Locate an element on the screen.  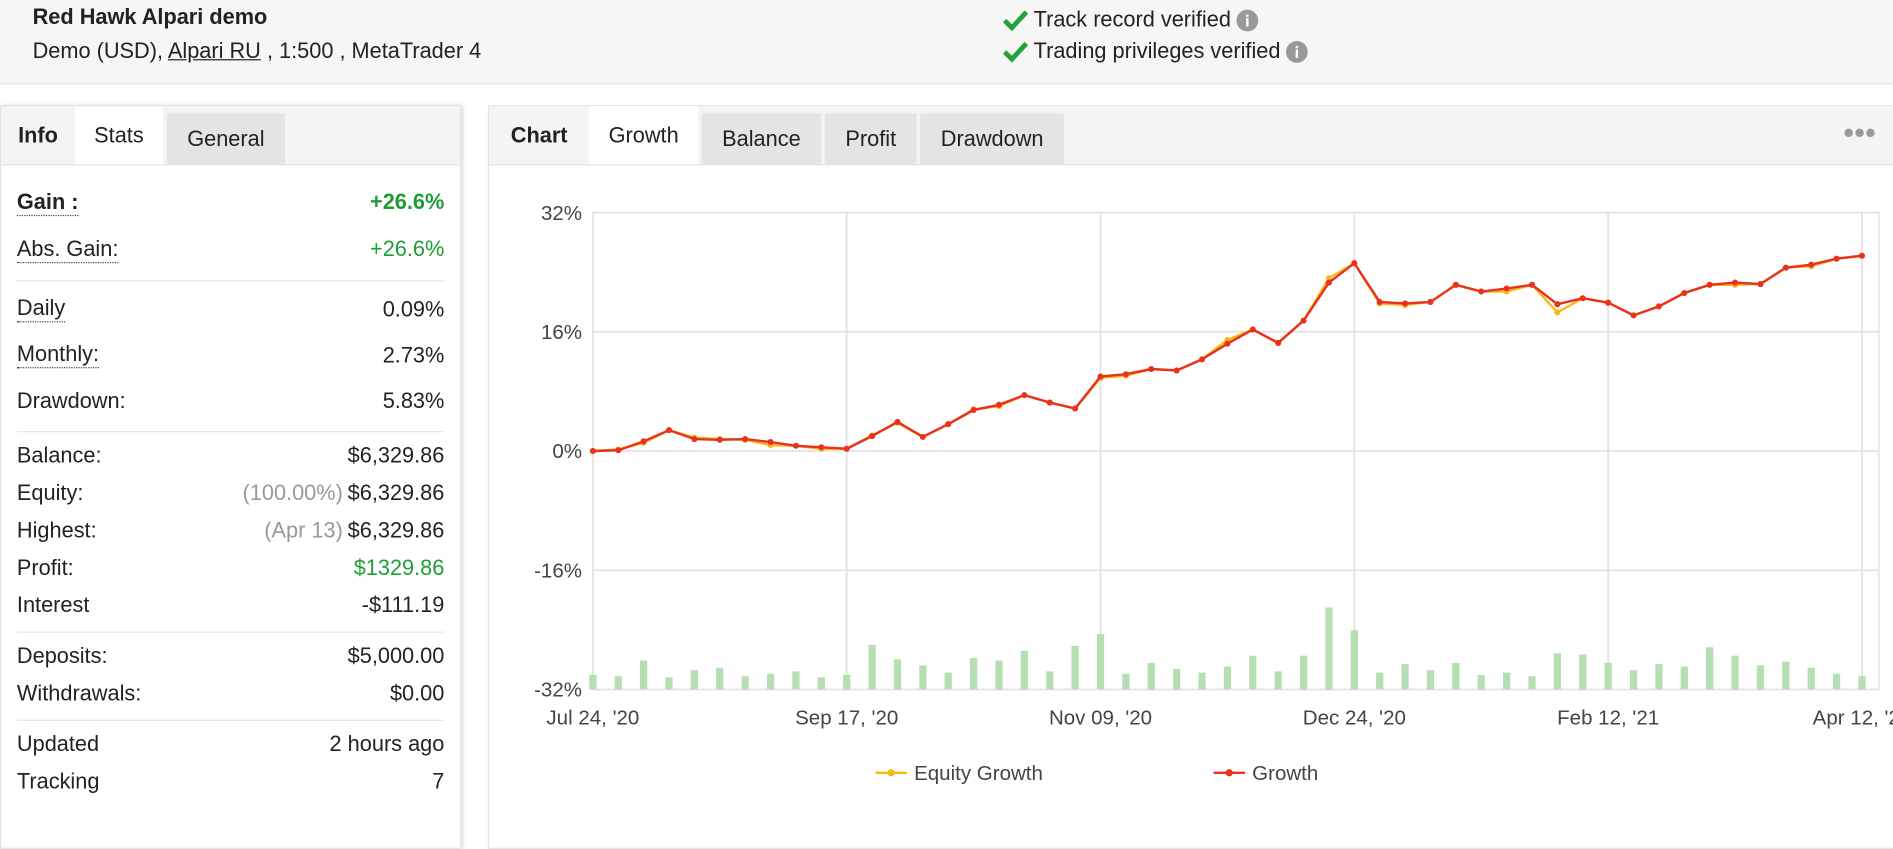
stat-label: Interest is located at coordinates (53, 605).